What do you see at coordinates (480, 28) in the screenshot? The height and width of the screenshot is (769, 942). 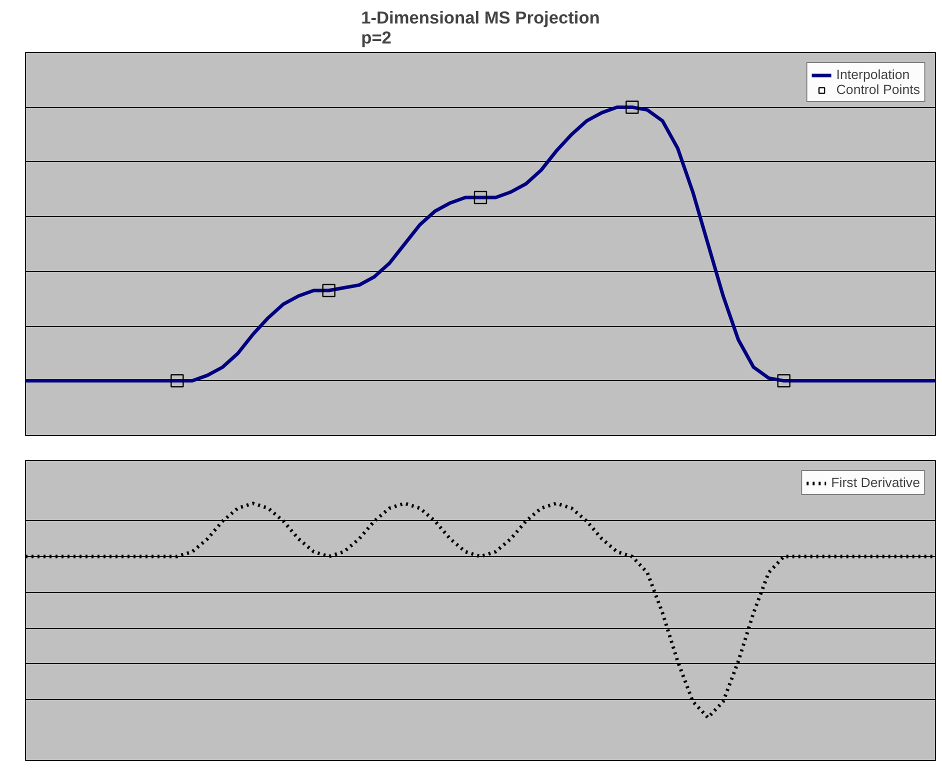 I see `chart-title: 1-Dimensional MS Projection p=2` at bounding box center [480, 28].